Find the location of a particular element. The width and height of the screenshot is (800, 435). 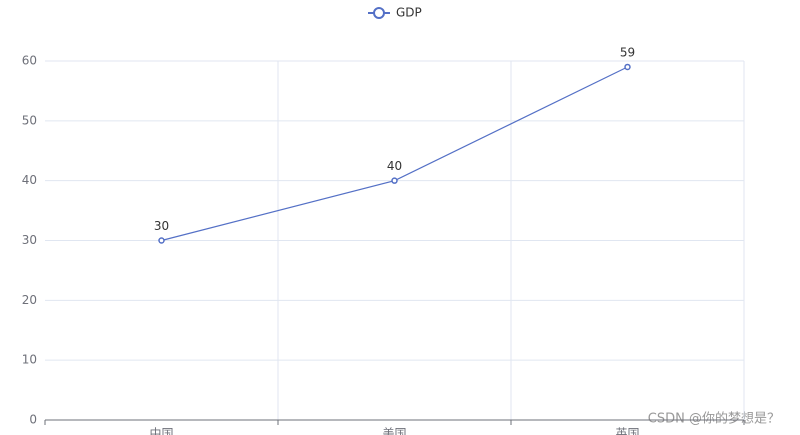

y-tick-label: 0 is located at coordinates (33, 420).